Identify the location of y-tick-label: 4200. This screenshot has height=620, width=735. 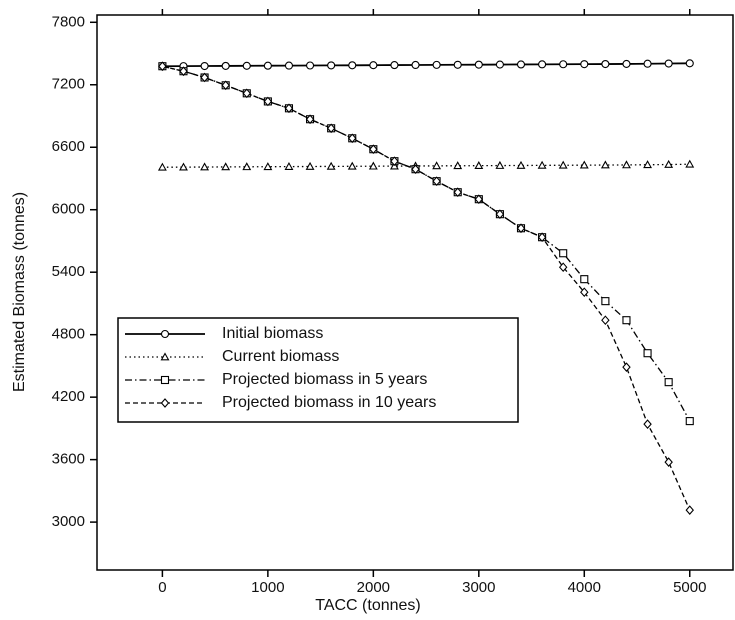
(68, 396).